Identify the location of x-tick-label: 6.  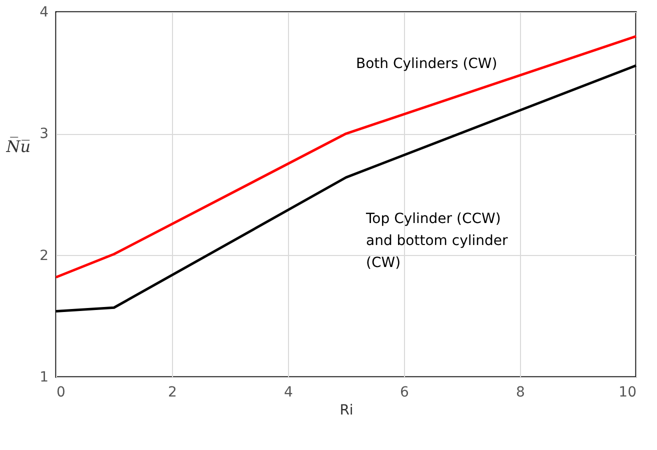
(405, 392).